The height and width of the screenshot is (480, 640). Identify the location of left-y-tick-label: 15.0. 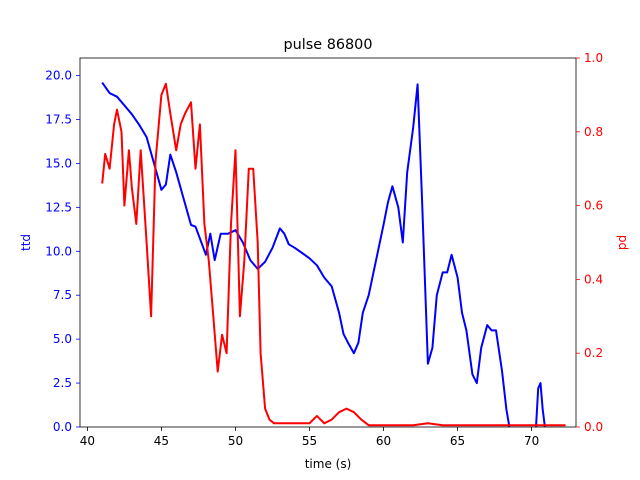
(58, 163).